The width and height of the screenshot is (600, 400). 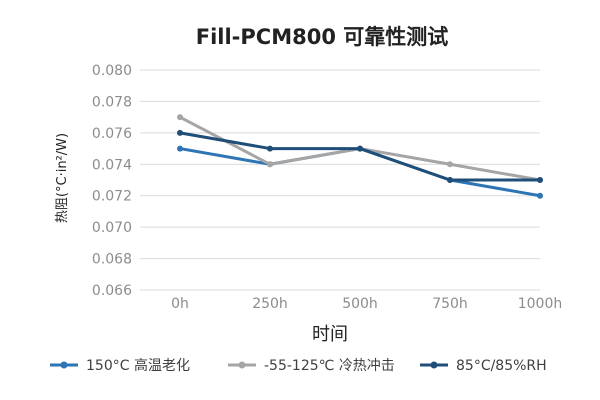 What do you see at coordinates (112, 181) in the screenshot?
I see `y-axis-tick-labels: 0.066 0.068 0.070 0.072 0.074 0.076 0.078 0.080` at bounding box center [112, 181].